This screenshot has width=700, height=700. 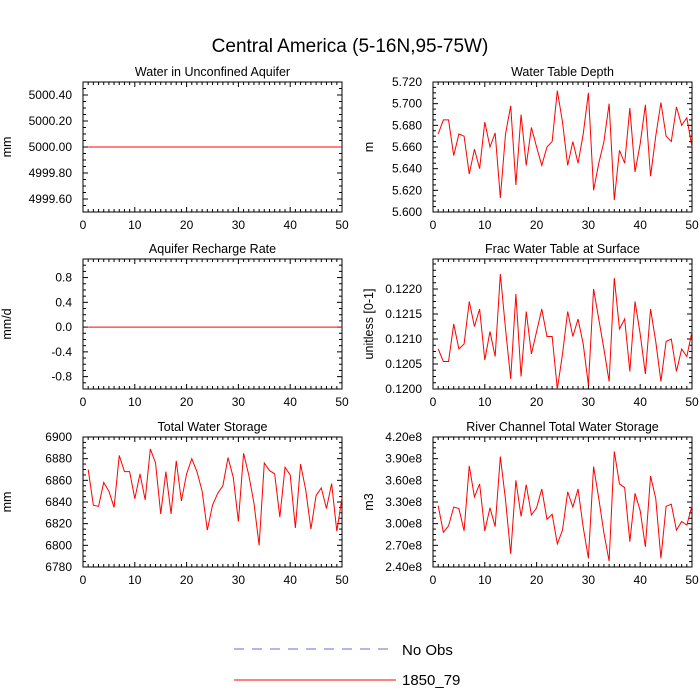 I want to click on y-tick-label: 5.640, so click(x=407, y=169).